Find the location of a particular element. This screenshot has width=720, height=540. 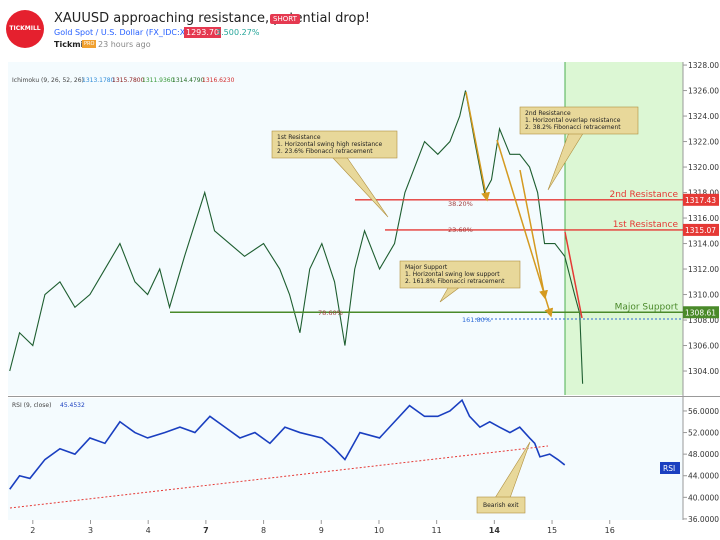

rsi-current: 45.4532 is located at coordinates (72, 405).